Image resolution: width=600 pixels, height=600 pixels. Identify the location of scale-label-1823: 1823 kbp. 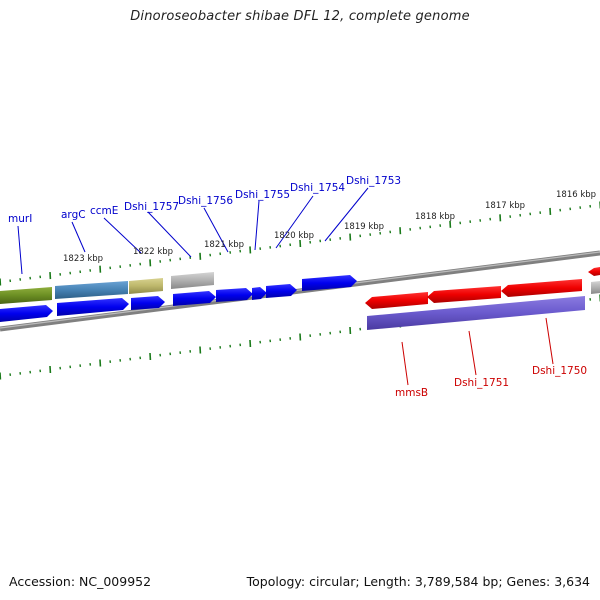
(83, 259).